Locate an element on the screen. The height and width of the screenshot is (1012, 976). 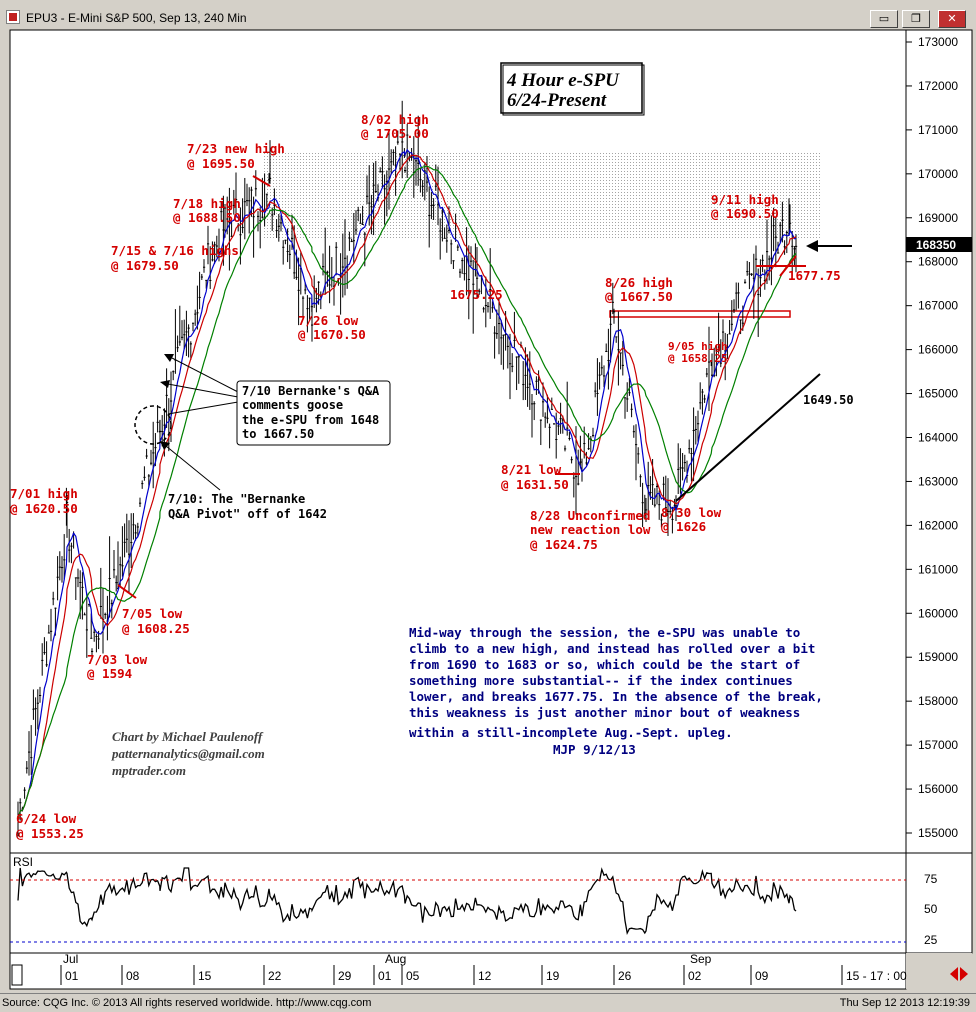
ann-0826-l2: @ 1667.50 is located at coordinates (639, 296).